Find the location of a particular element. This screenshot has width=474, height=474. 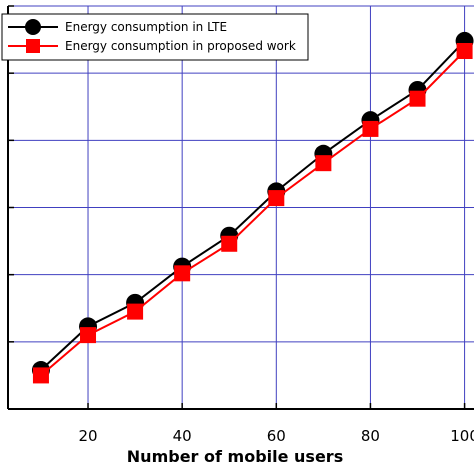

legend-label-lte: Energy consumption in LTE is located at coordinates (146, 27).